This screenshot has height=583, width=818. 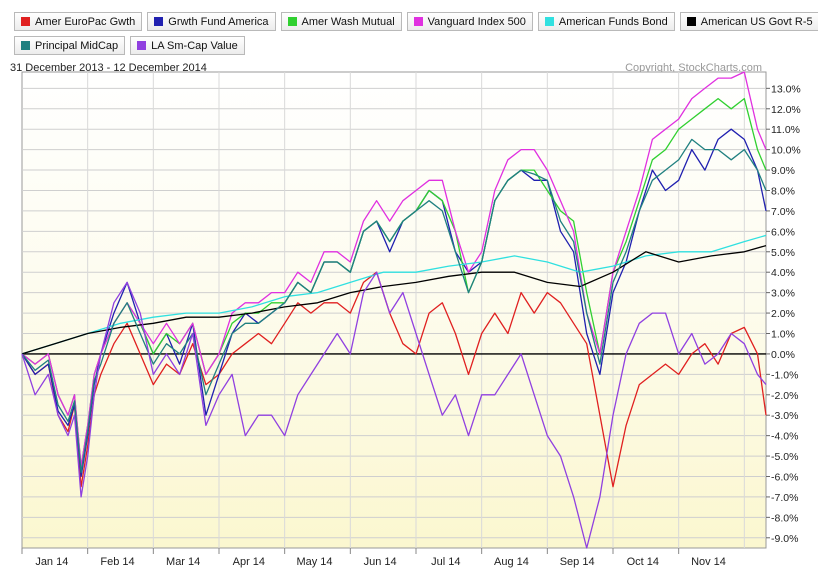 I want to click on legend-entry: Amer EuroPac Gwth, so click(x=78, y=21).